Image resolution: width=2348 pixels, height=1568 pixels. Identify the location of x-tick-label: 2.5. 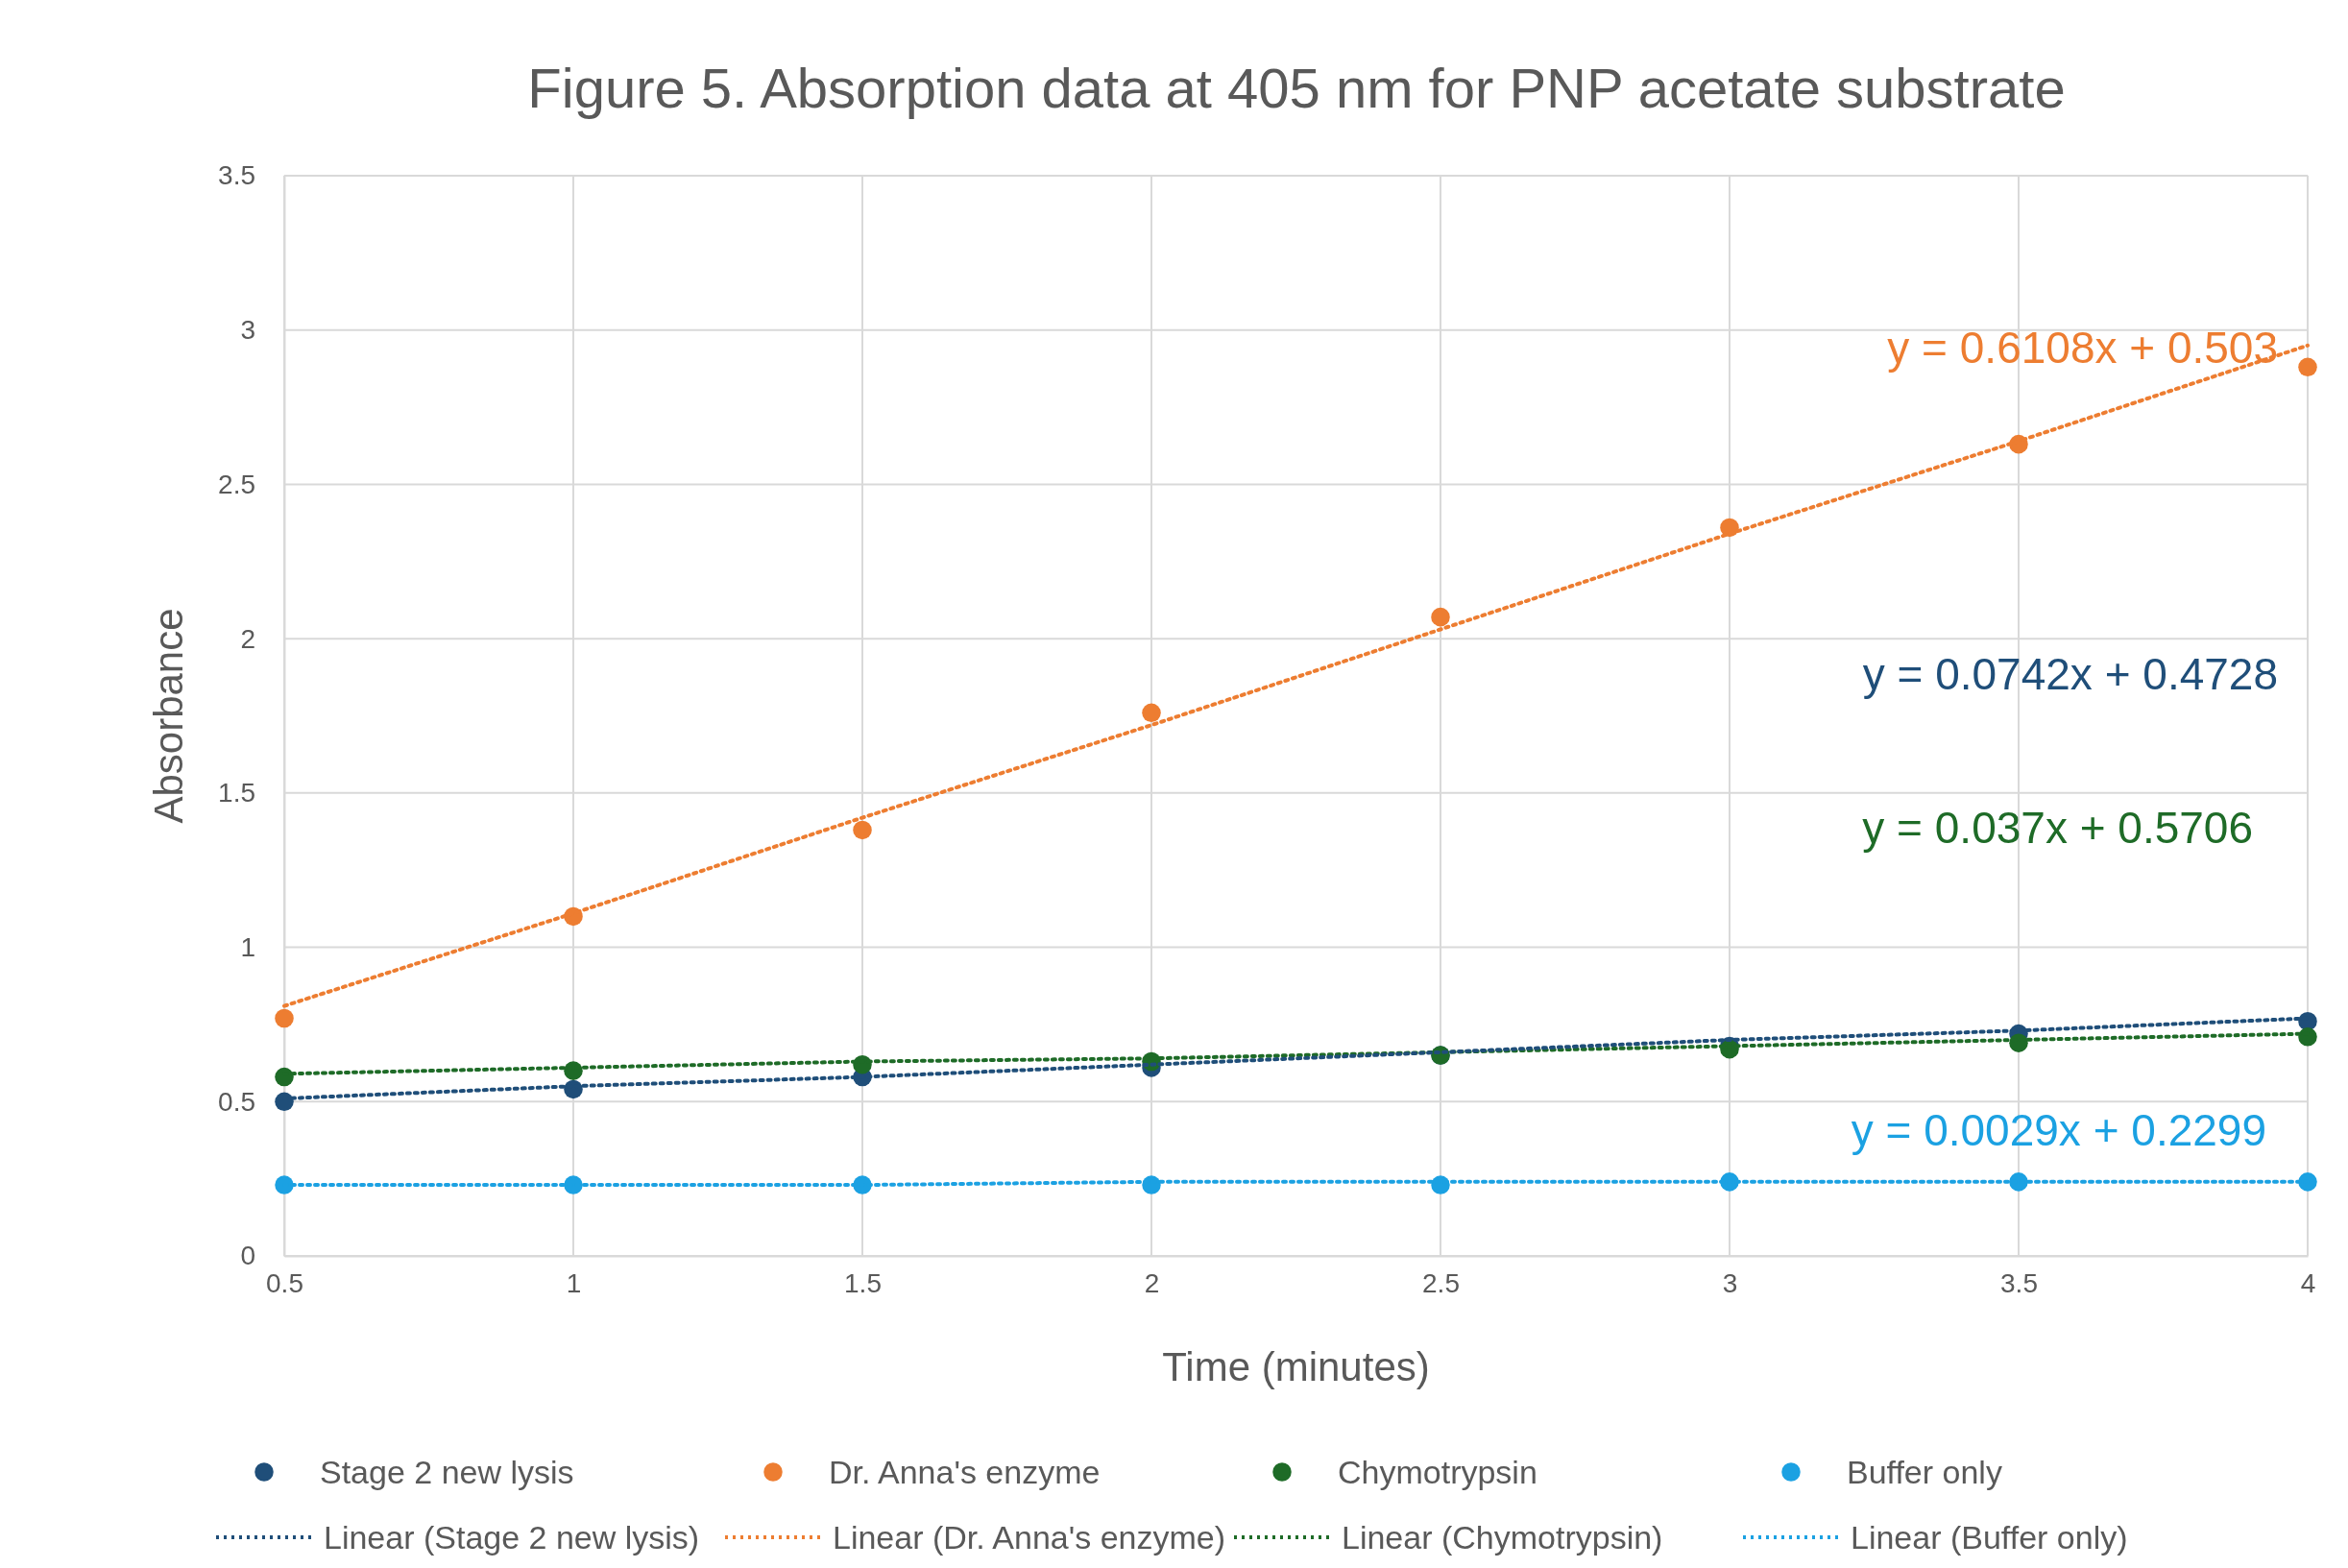
(1441, 1282).